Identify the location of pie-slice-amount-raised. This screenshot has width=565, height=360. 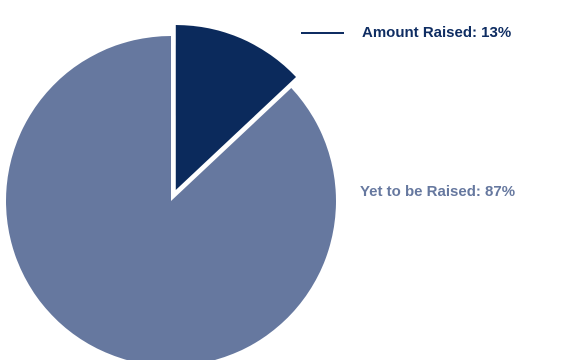
(236, 107).